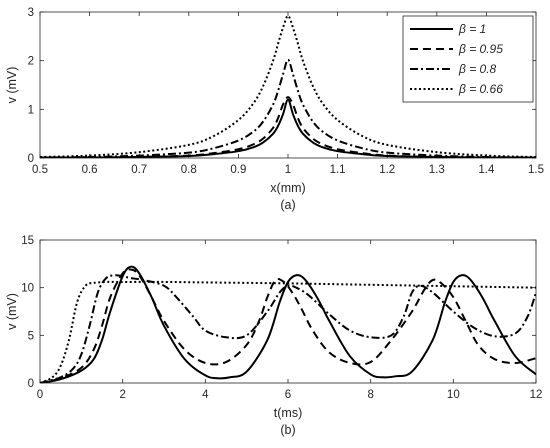 The width and height of the screenshot is (550, 448). I want to click on y-tick-label: 10, so click(27, 289).